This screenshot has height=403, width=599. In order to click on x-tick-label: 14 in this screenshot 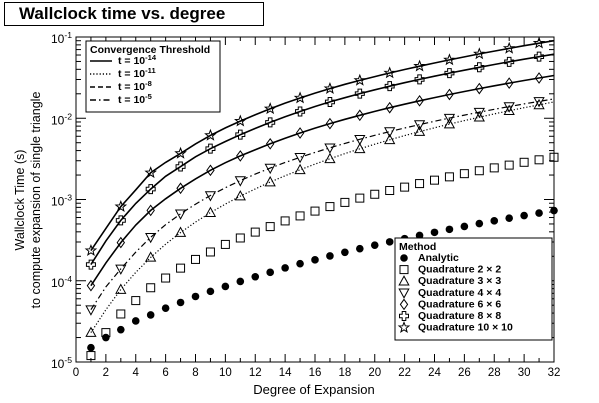, I will do `click(285, 373)`.